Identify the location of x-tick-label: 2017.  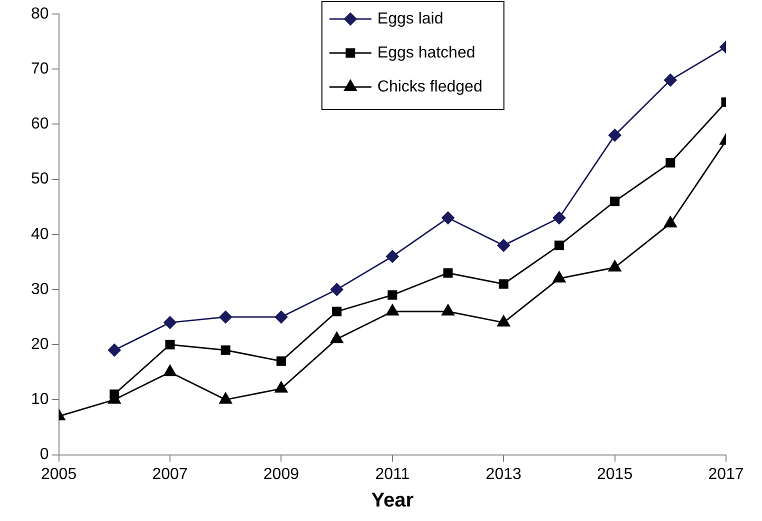
(726, 474).